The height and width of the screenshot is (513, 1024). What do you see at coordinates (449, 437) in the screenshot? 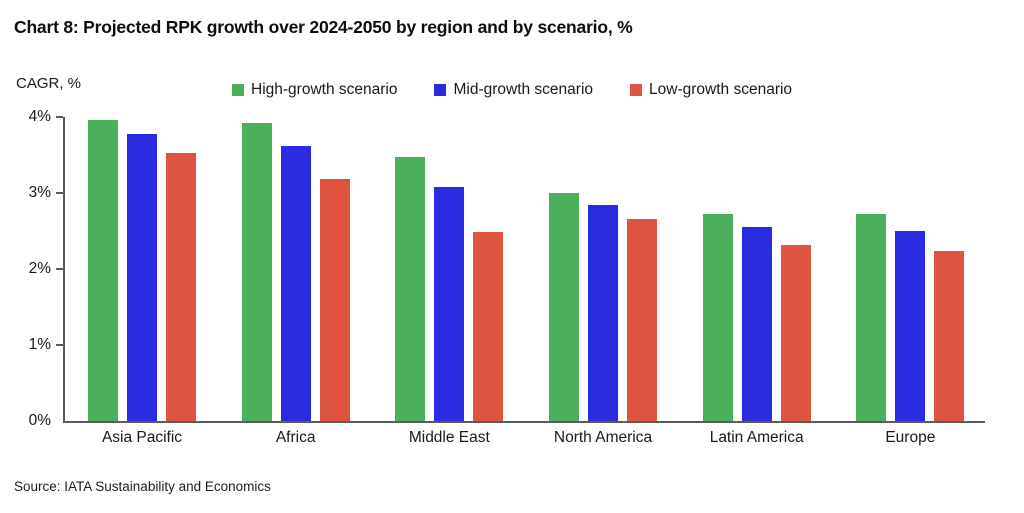
I see `x-axis-category-label: Middle East` at bounding box center [449, 437].